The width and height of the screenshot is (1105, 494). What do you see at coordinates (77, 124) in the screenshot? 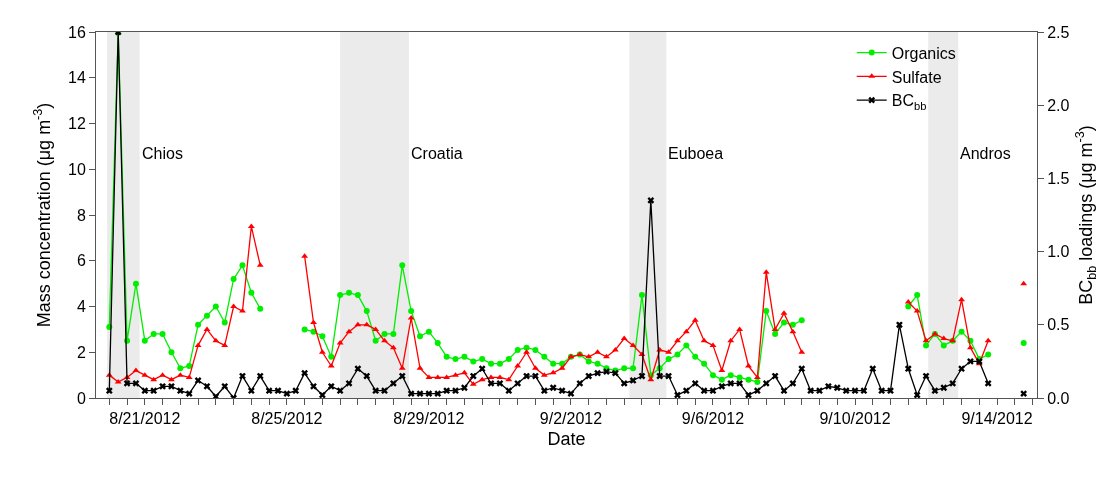
I see `y-tick-label: 12` at bounding box center [77, 124].